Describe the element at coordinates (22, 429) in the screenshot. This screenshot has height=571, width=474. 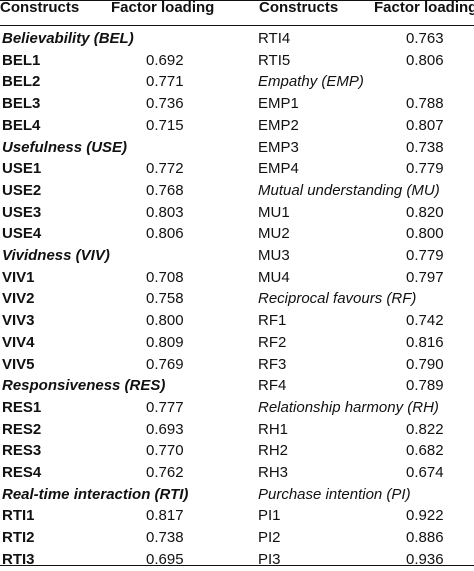
I see `item-code: RES2` at that location.